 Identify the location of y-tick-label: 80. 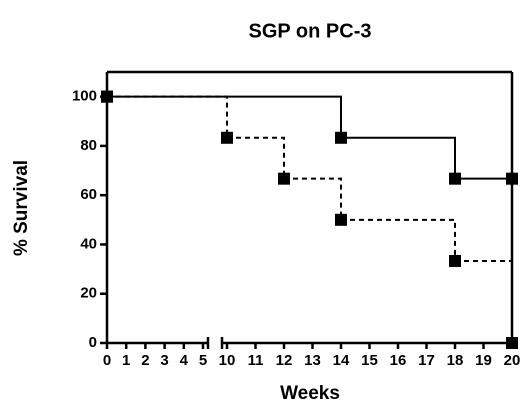
(88, 145).